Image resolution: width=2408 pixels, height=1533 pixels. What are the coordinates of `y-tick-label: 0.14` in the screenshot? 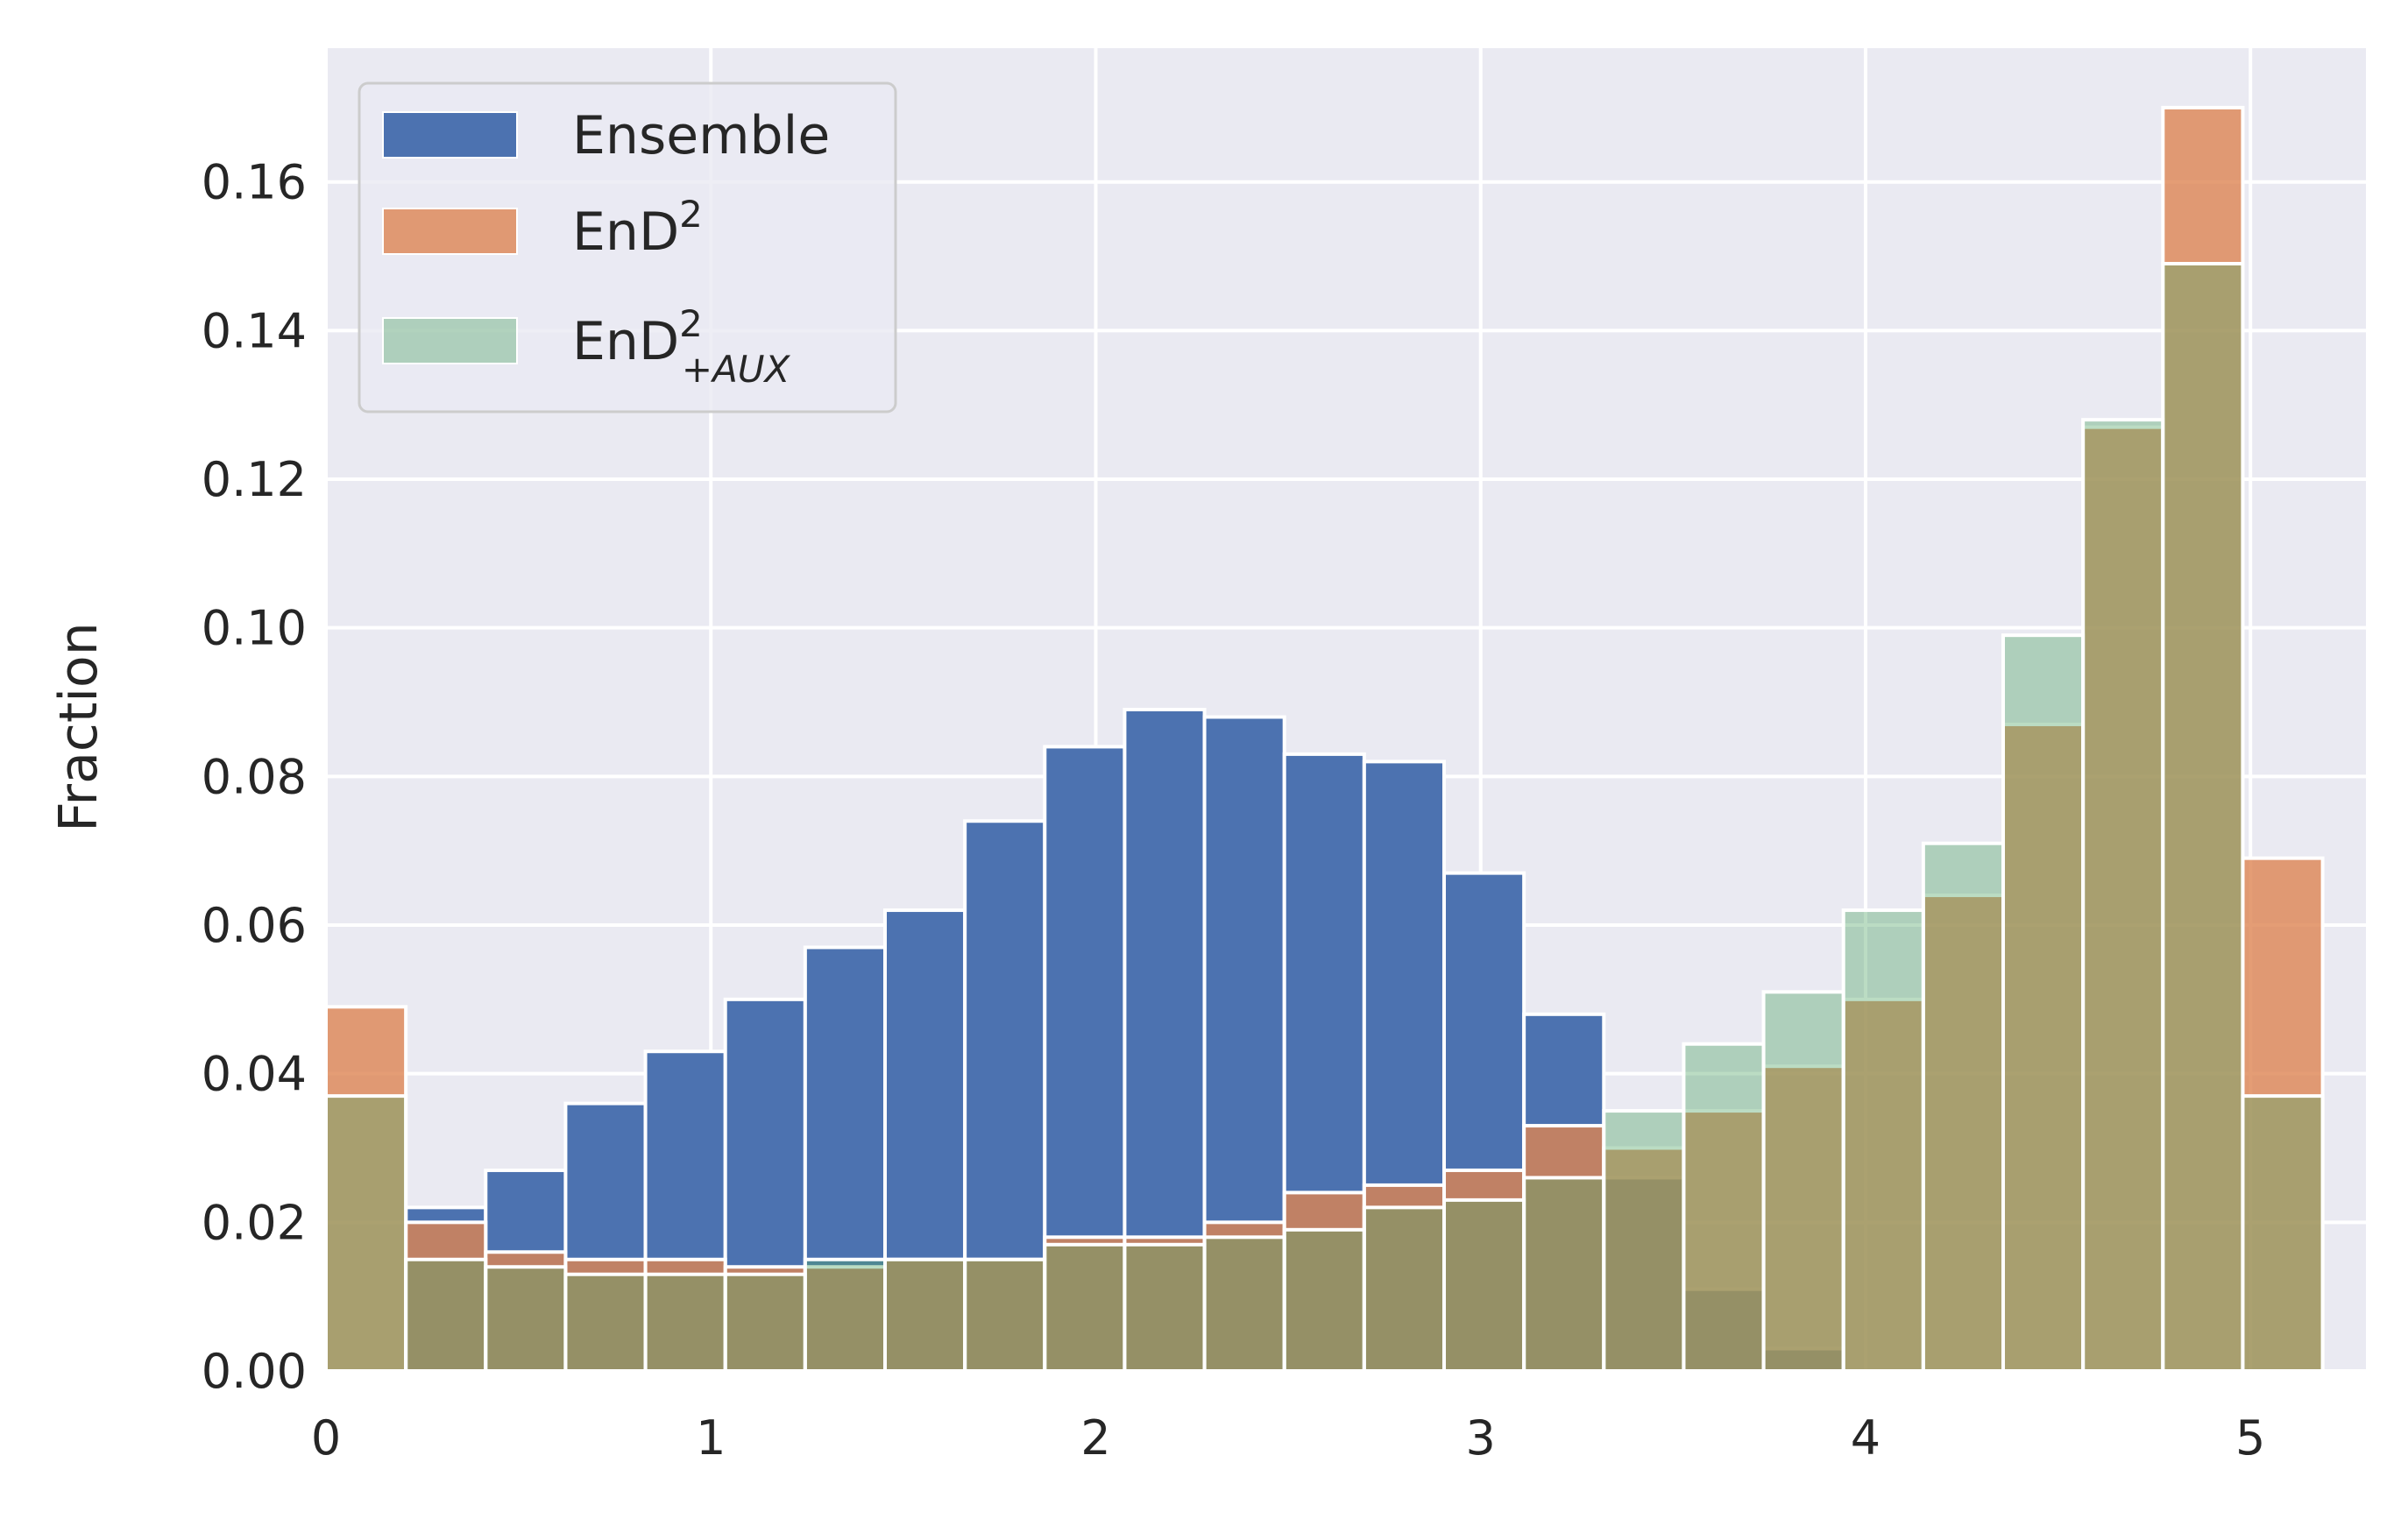 It's located at (255, 330).